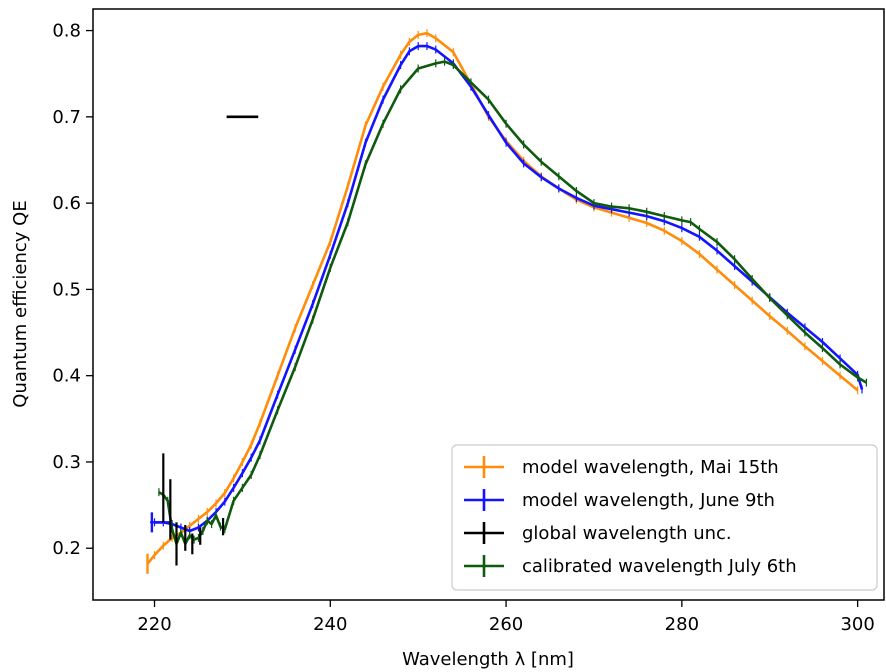  I want to click on y-tick-label: 0.2, so click(66, 548).